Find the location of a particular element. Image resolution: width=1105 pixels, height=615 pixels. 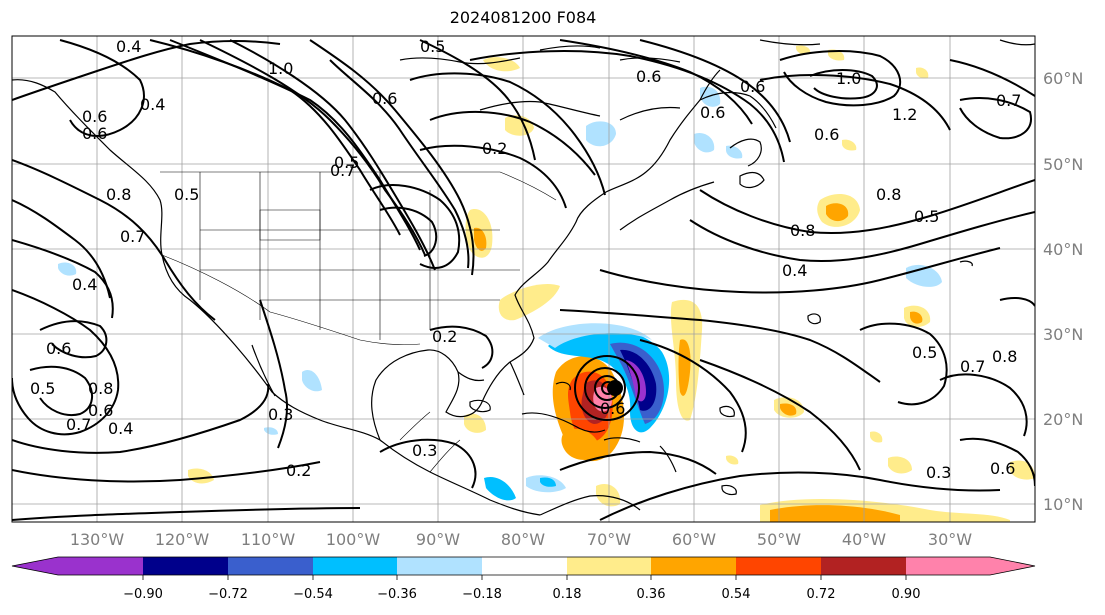

latitude-label: 60°N is located at coordinates (1063, 78).